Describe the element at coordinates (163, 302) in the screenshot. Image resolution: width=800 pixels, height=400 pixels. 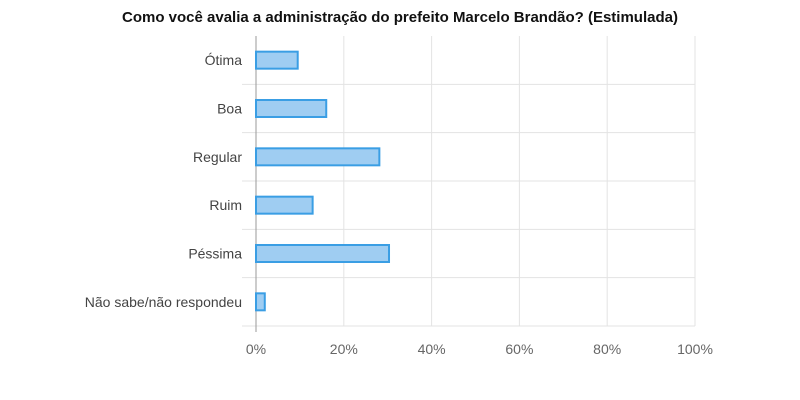
I see `category-label: Não sabe/não respondeu` at that location.